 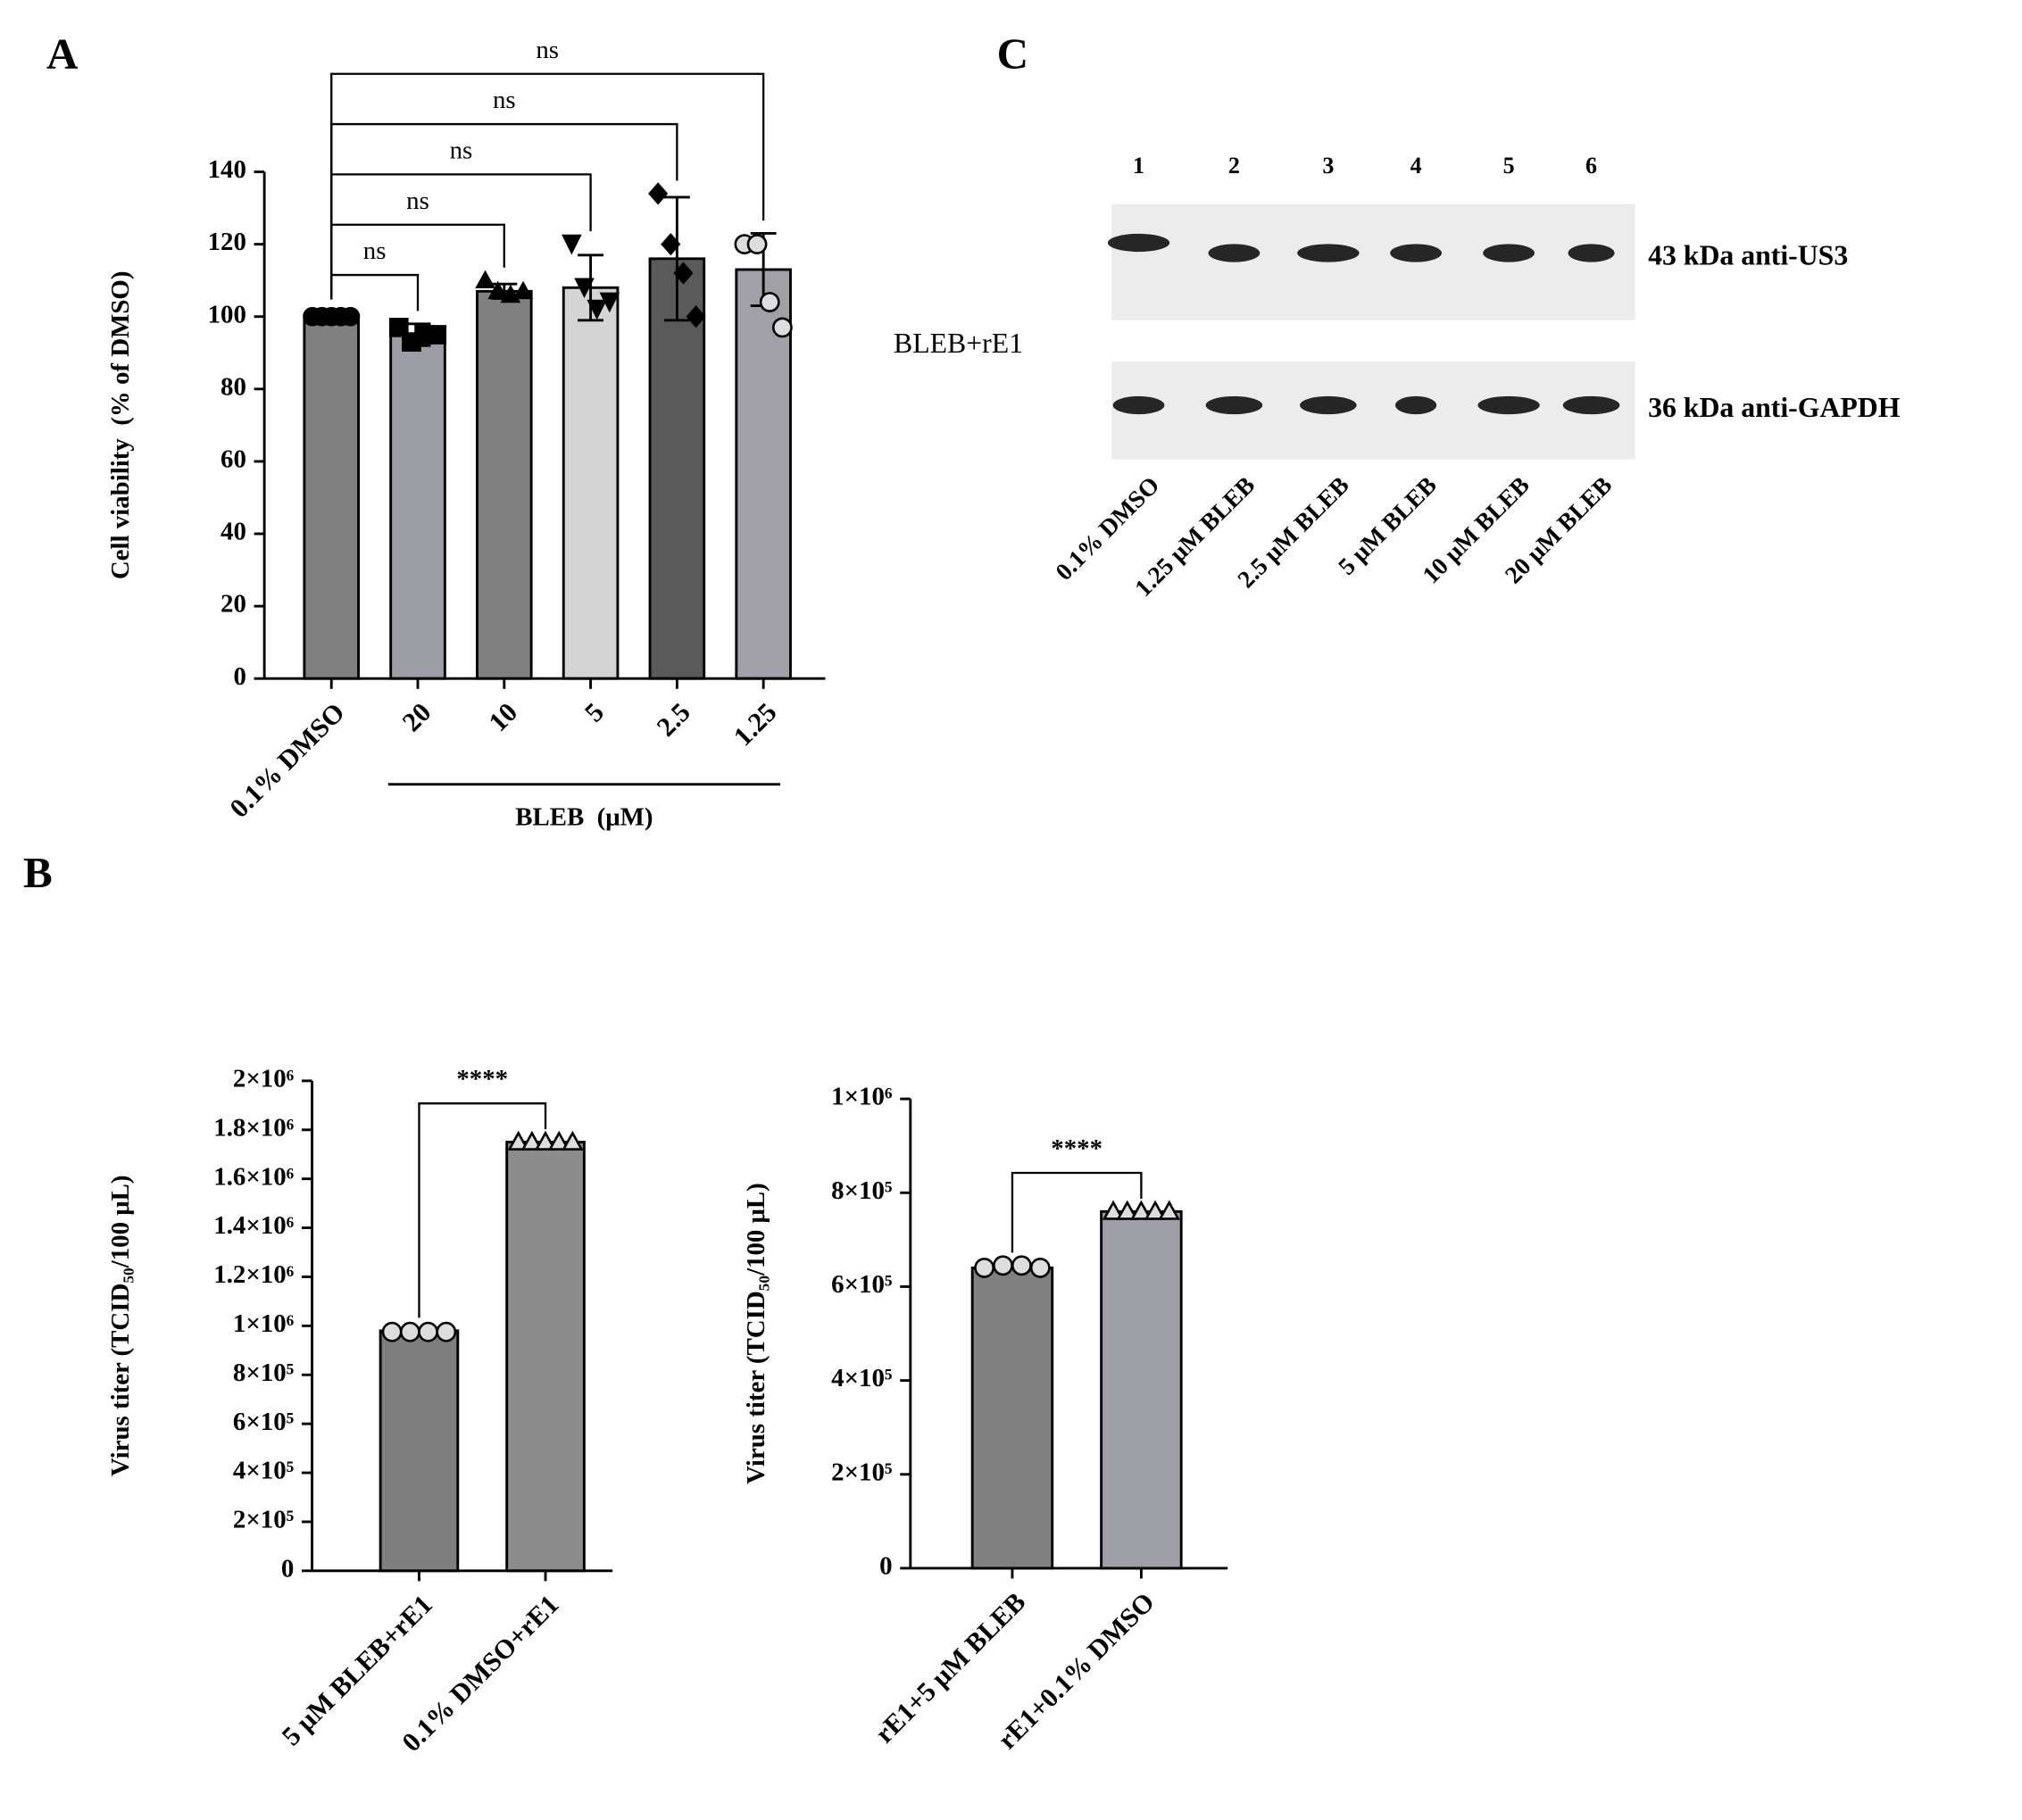 I want to click on y-tick-label: 140, so click(x=227, y=169).